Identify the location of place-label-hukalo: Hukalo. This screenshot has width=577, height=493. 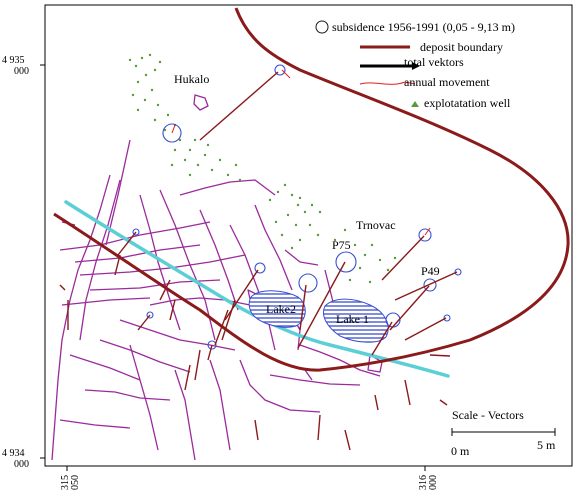
(191, 79).